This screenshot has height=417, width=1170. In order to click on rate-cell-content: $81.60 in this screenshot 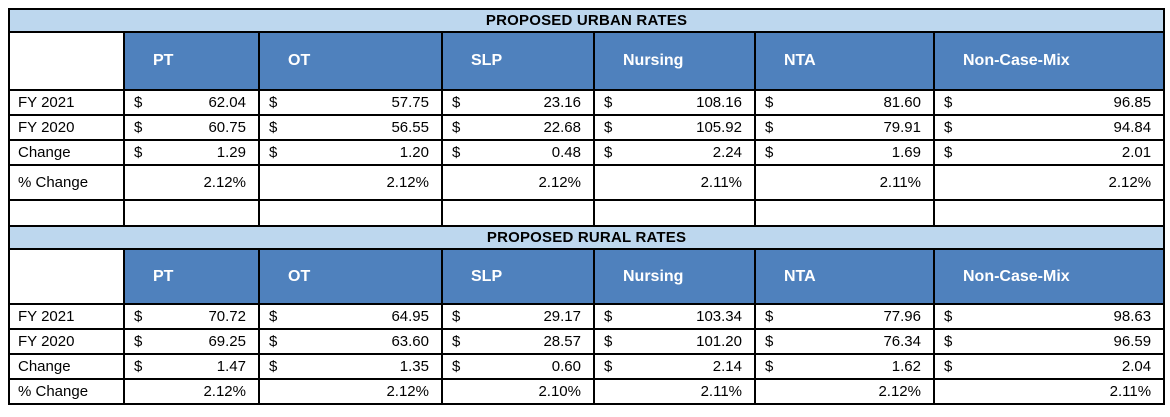, I will do `click(844, 102)`.